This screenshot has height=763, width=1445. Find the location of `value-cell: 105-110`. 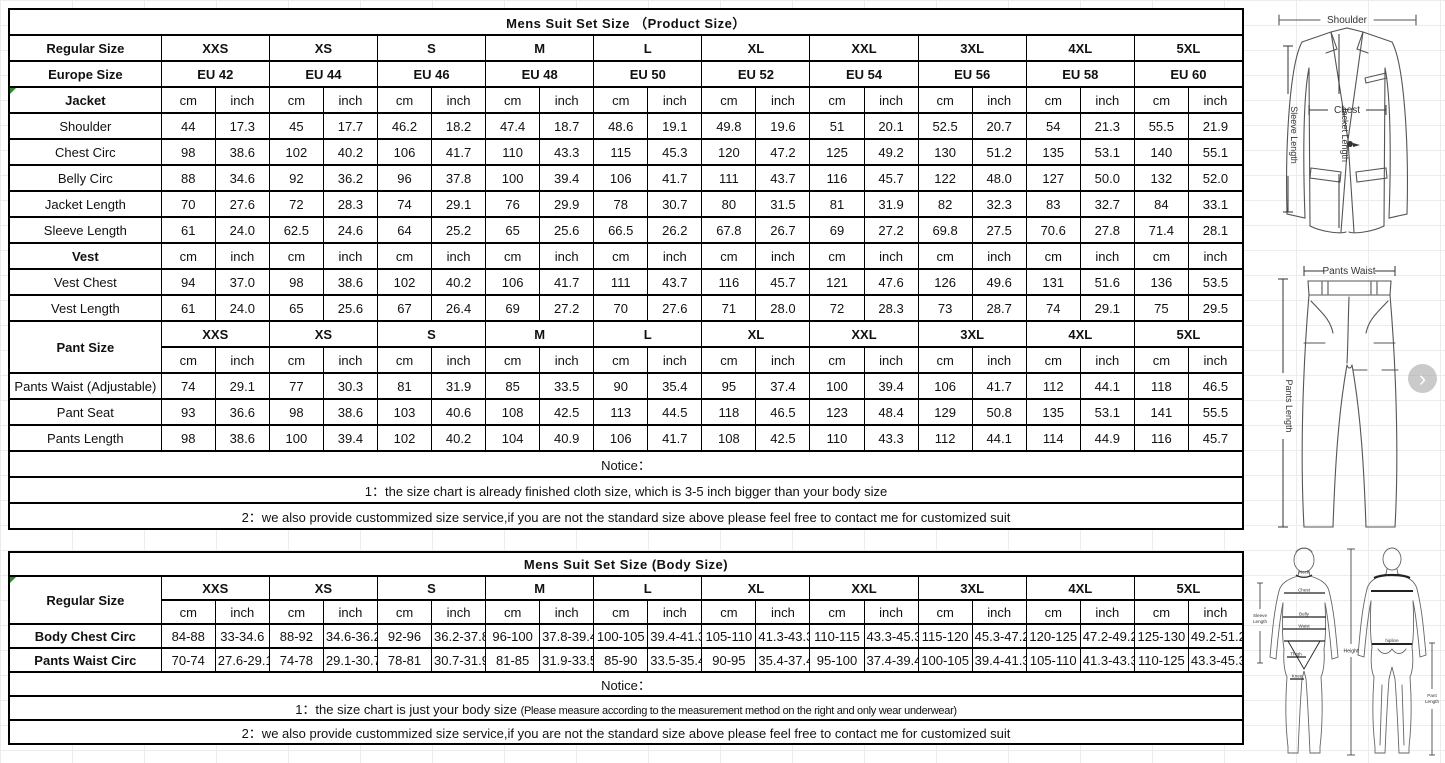

value-cell: 105-110 is located at coordinates (729, 636).